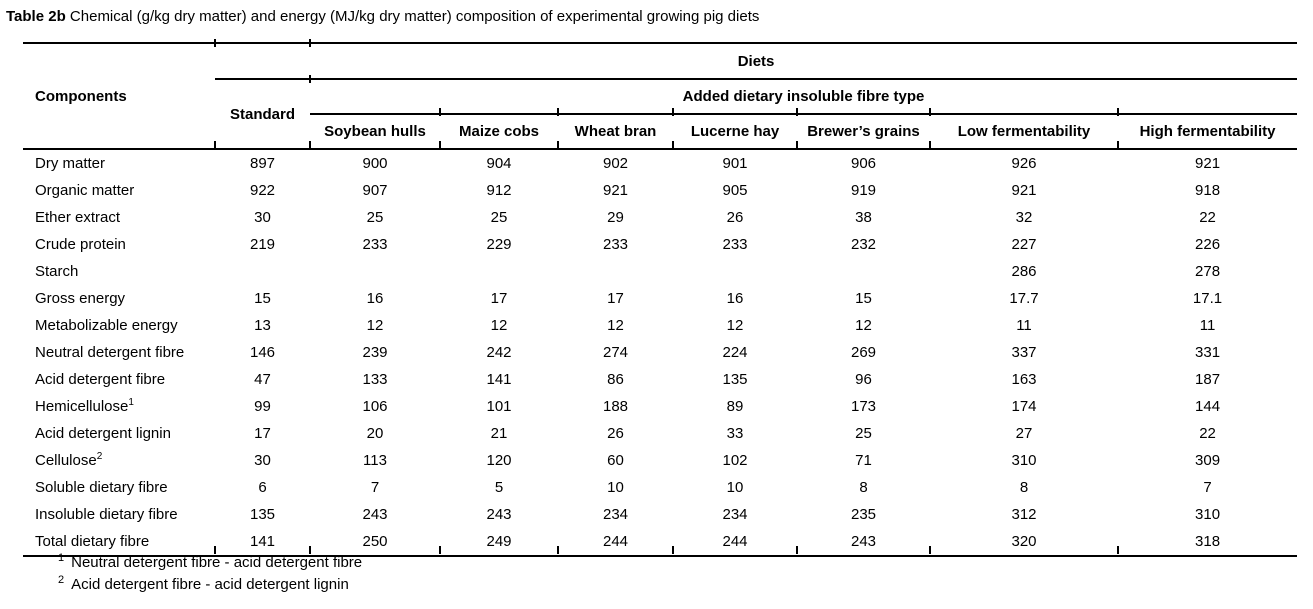 The image size is (1313, 609). What do you see at coordinates (375, 406) in the screenshot?
I see `value-cell: 106` at bounding box center [375, 406].